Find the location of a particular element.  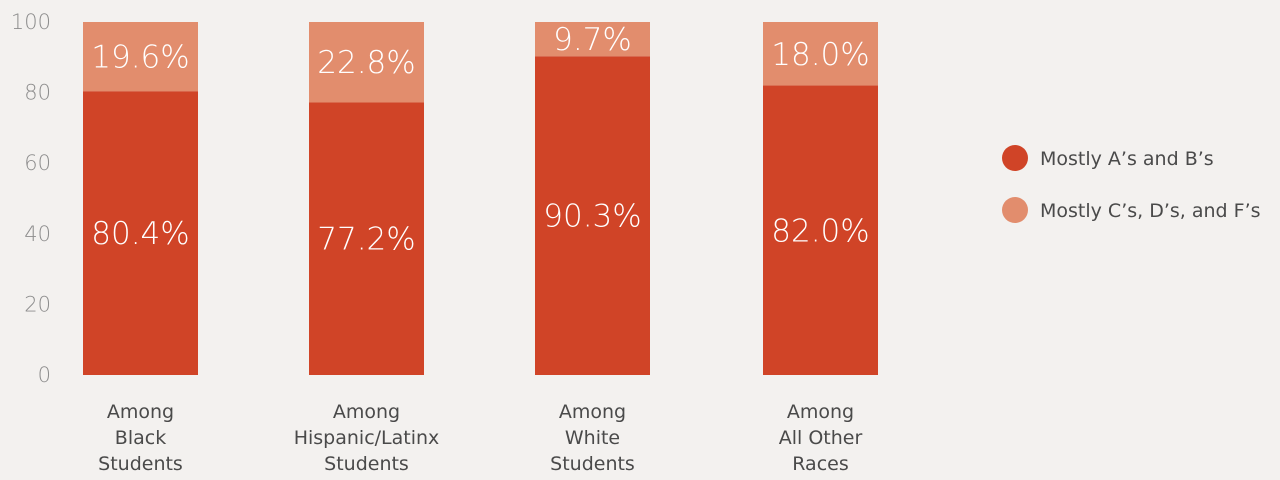

x-tick-label: Races is located at coordinates (820, 464).